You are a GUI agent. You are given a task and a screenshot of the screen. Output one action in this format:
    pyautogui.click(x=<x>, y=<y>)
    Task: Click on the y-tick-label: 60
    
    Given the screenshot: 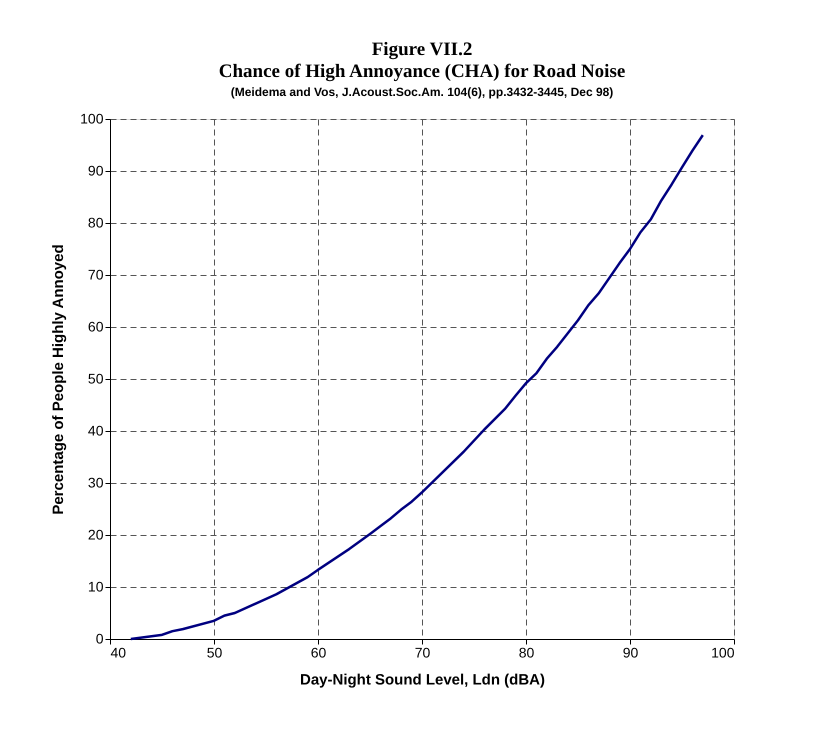 What is the action you would take?
    pyautogui.click(x=96, y=326)
    